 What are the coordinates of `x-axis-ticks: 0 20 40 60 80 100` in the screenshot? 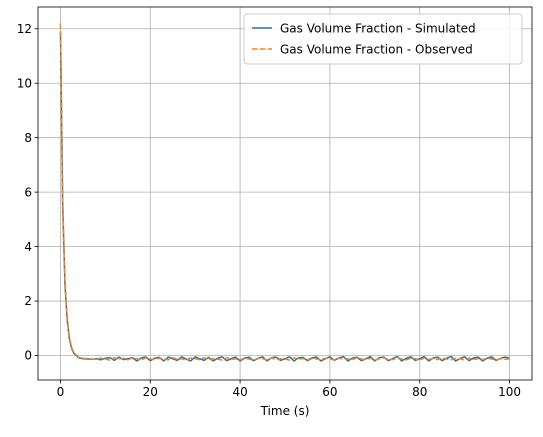 It's located at (289, 389).